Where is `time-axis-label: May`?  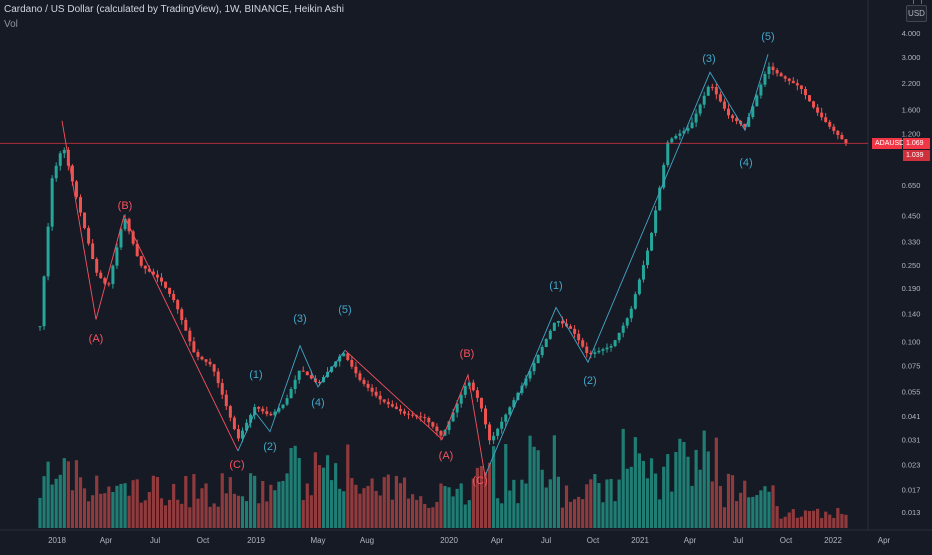 time-axis-label: May is located at coordinates (317, 540).